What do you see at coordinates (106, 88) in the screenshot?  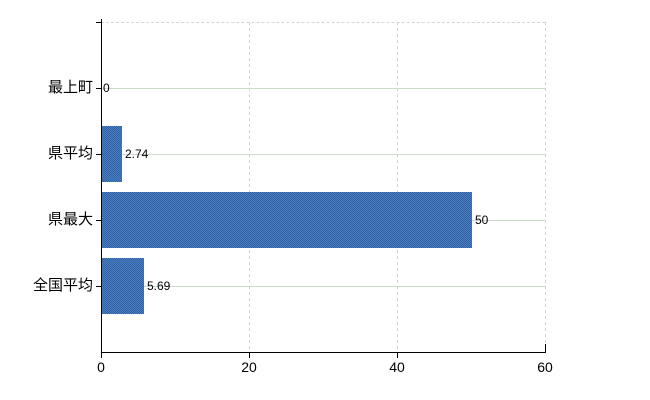 I see `bar-value-label: 0` at bounding box center [106, 88].